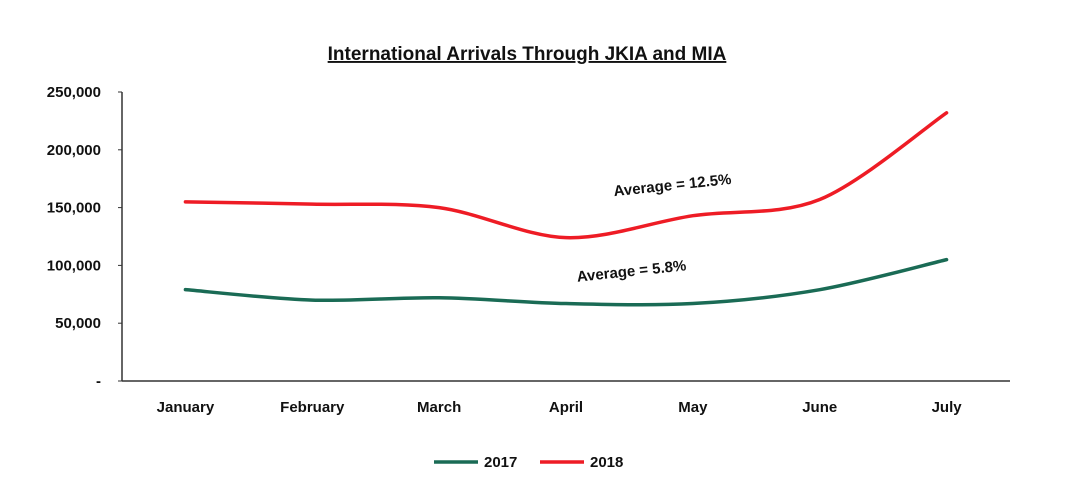  What do you see at coordinates (693, 407) in the screenshot?
I see `x-tick-label: May` at bounding box center [693, 407].